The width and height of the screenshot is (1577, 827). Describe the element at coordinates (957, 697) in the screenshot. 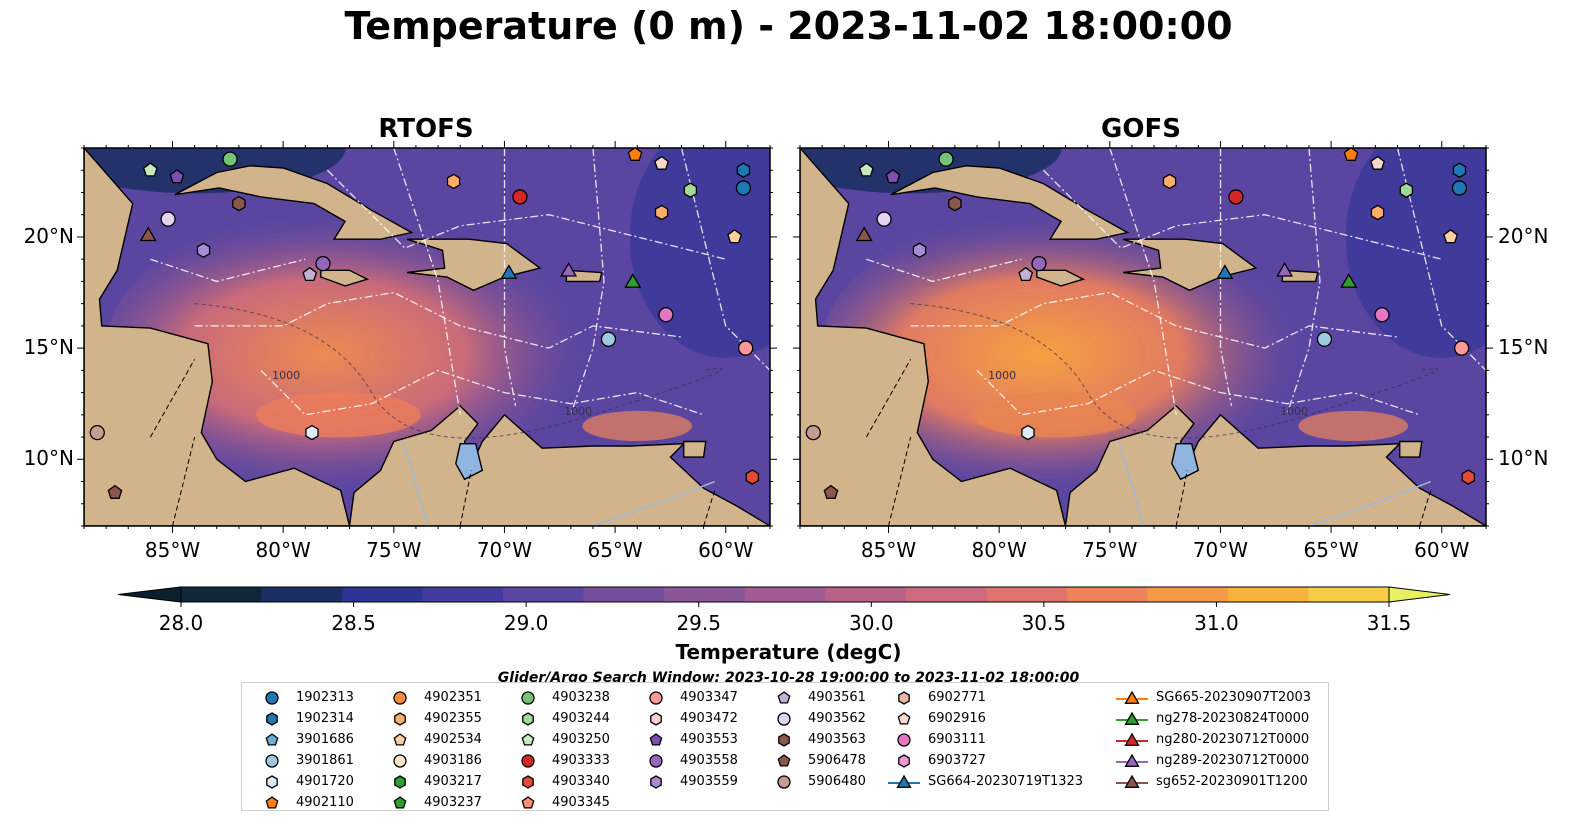

I see `legend-label: 6902771` at that location.